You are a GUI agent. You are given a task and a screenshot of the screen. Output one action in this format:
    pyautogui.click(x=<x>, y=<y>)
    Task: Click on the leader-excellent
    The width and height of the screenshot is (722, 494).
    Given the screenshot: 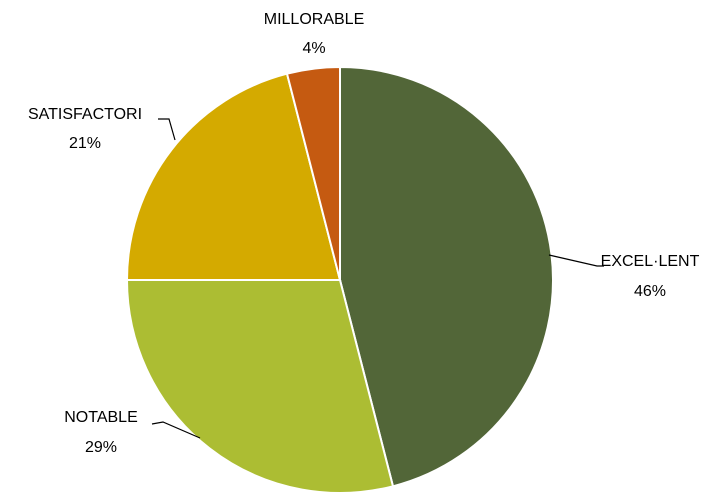 What is the action you would take?
    pyautogui.click(x=576, y=260)
    